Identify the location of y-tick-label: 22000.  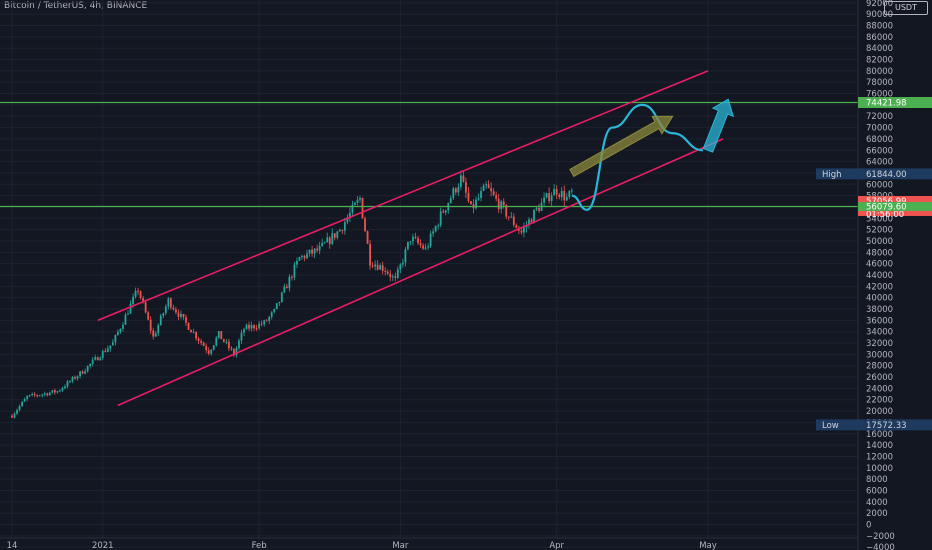
(879, 401).